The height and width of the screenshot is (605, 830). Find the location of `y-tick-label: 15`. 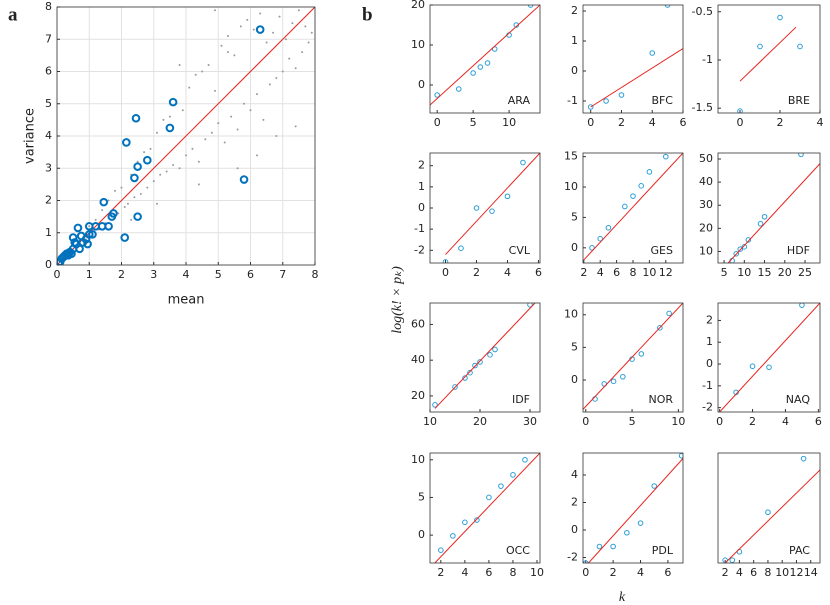

y-tick-label: 15 is located at coordinates (571, 156).